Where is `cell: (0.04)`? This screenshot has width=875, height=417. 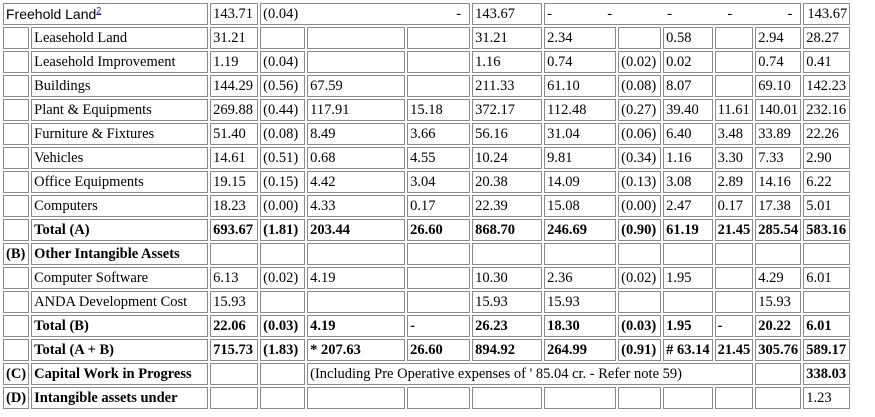 cell: (0.04) is located at coordinates (283, 62).